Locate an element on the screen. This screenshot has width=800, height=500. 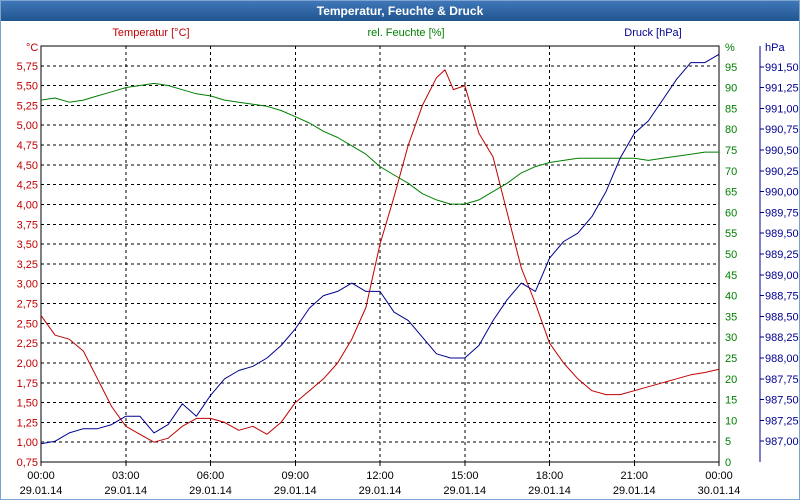
x-tick-label-time: 03:00 is located at coordinates (126, 476).